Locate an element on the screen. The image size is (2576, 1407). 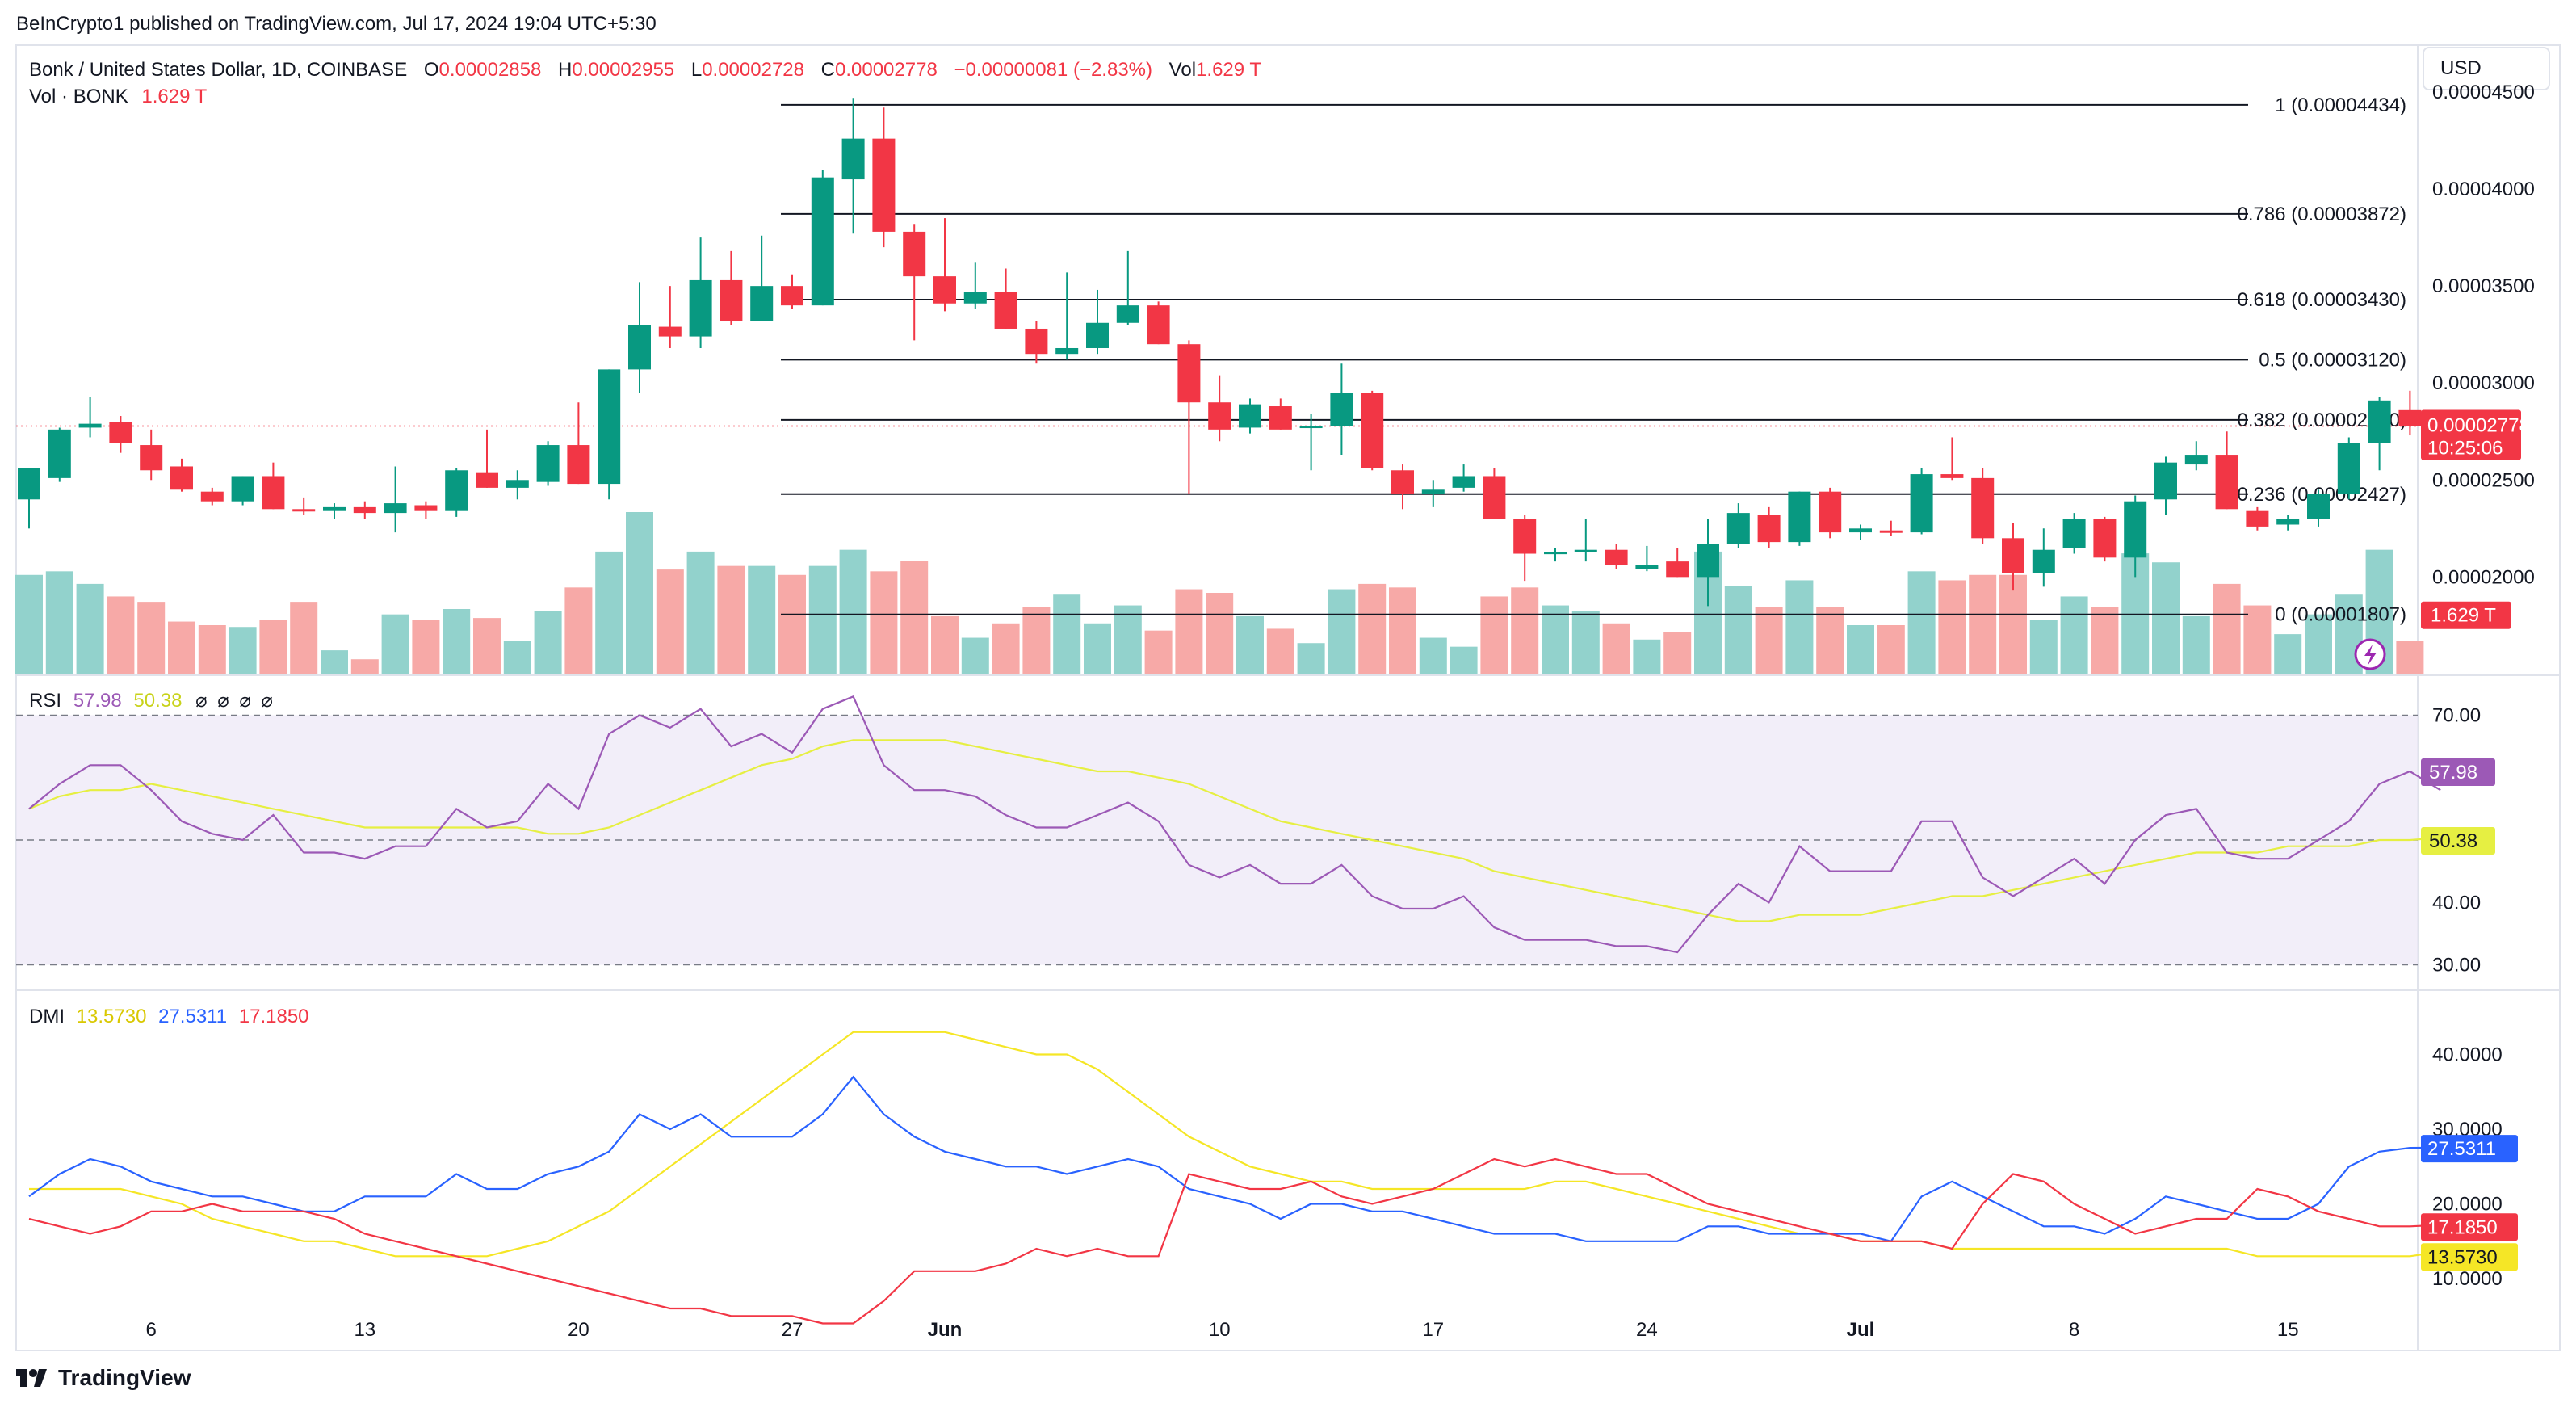
time-tick-label: Jun is located at coordinates (945, 1330).